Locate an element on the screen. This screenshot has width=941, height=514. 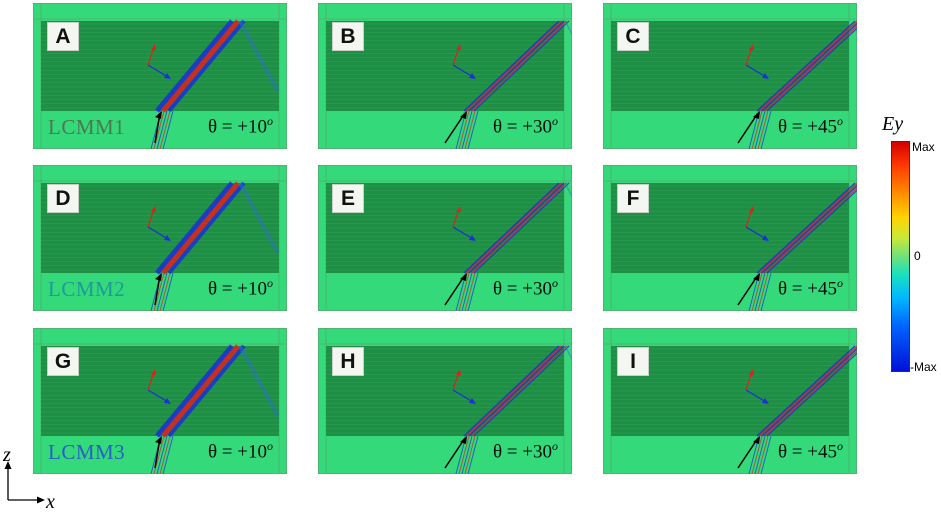
sample-label: LCMM2 is located at coordinates (87, 289).